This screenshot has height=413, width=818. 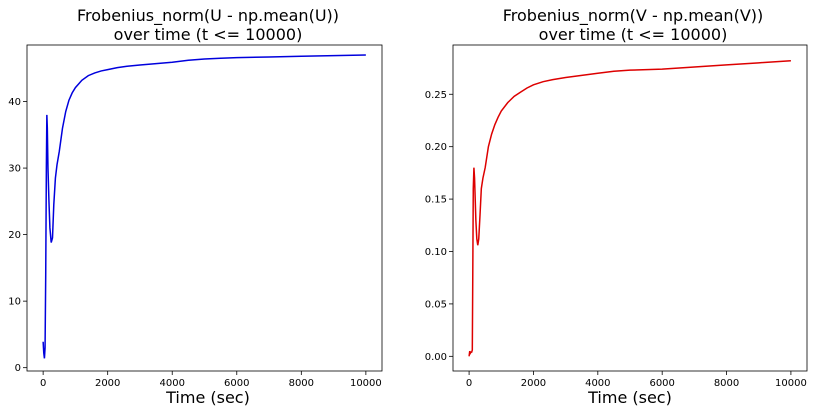 What do you see at coordinates (14, 302) in the screenshot?
I see `y-tick-label: 10` at bounding box center [14, 302].